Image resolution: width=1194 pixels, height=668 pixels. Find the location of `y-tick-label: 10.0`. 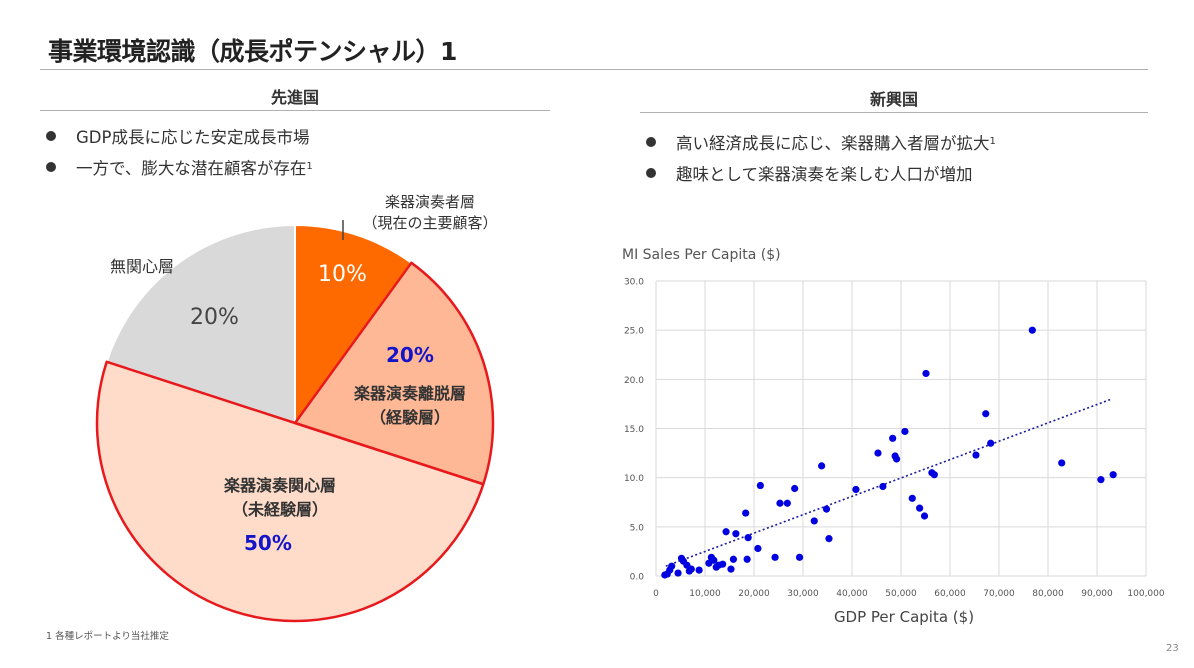

y-tick-label: 10.0 is located at coordinates (634, 479).